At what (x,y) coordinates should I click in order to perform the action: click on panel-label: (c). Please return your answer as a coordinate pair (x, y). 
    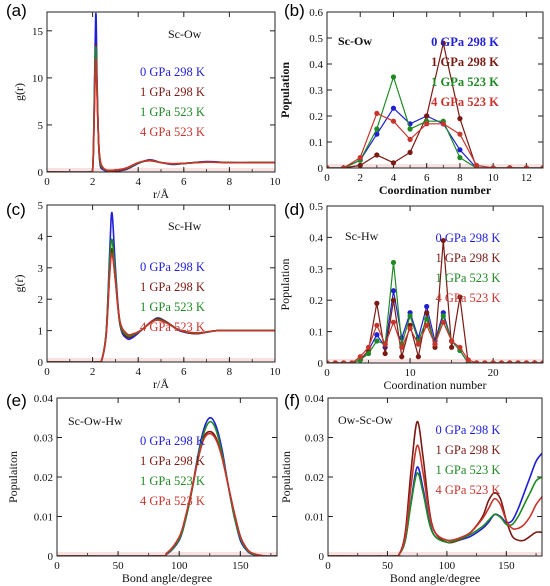
    Looking at the image, I should click on (16, 209).